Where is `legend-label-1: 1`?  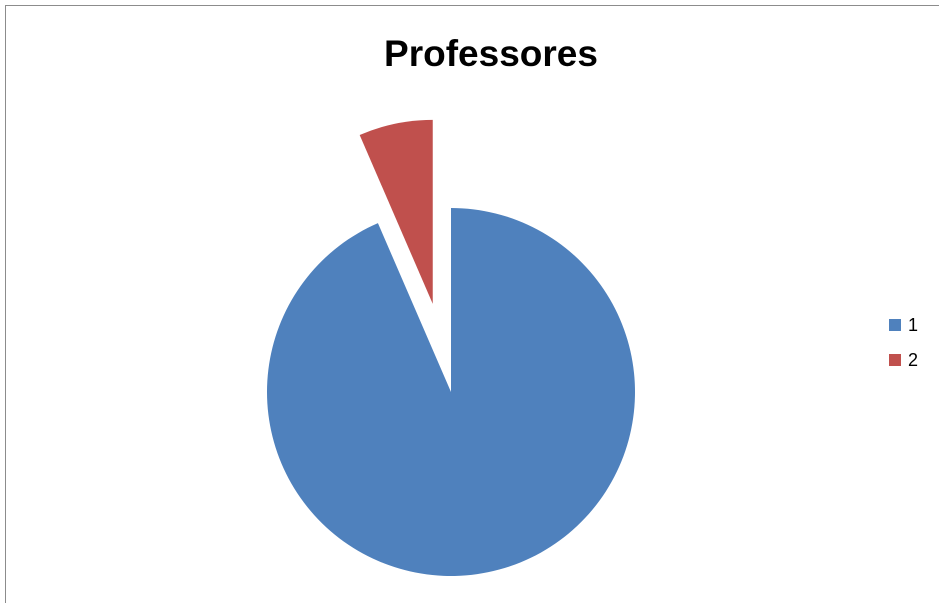
legend-label-1: 1 is located at coordinates (913, 324).